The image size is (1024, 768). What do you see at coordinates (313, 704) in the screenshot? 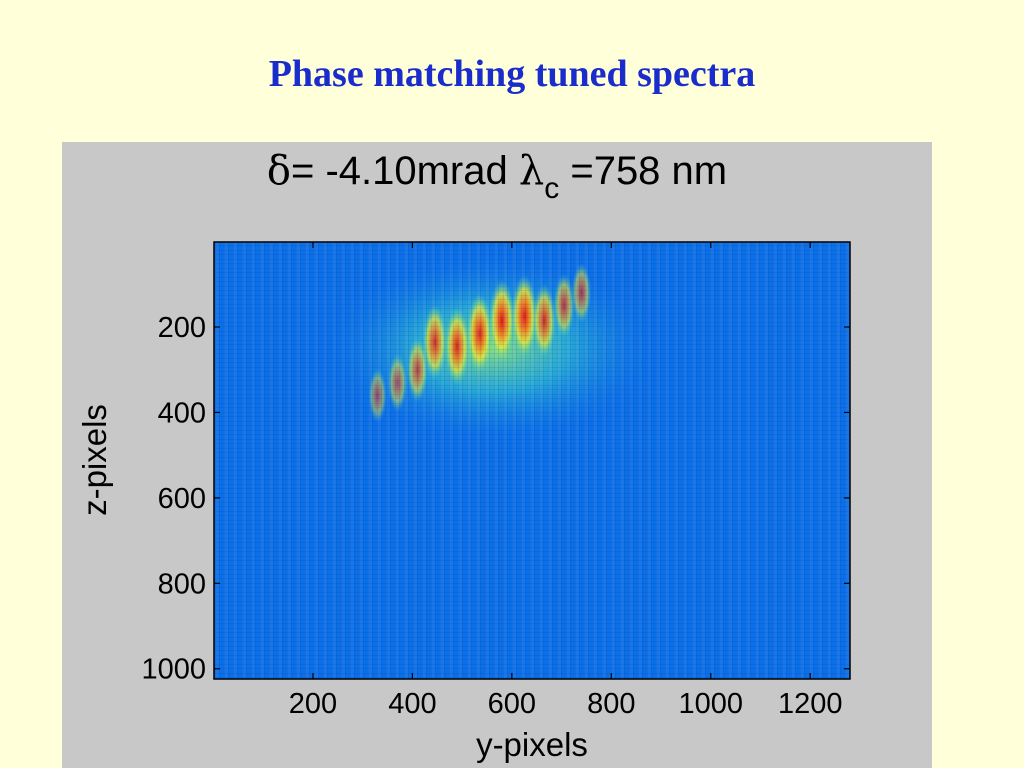
I see `x-tick-label: 200` at bounding box center [313, 704].